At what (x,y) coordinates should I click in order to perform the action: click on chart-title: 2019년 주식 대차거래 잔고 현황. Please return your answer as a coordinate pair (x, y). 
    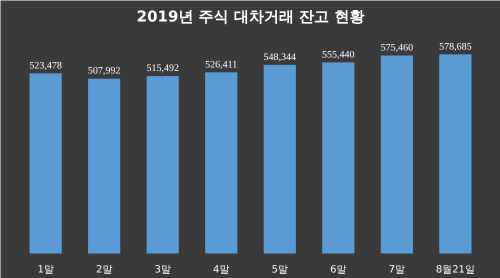
    Looking at the image, I should click on (250, 17).